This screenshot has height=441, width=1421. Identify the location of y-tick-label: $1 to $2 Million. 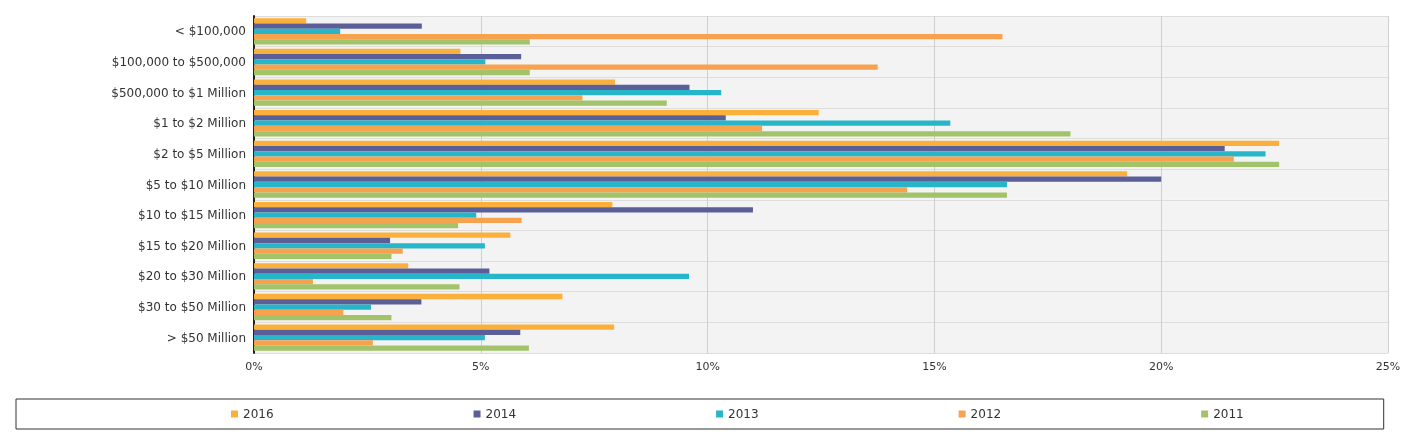
(199, 123).